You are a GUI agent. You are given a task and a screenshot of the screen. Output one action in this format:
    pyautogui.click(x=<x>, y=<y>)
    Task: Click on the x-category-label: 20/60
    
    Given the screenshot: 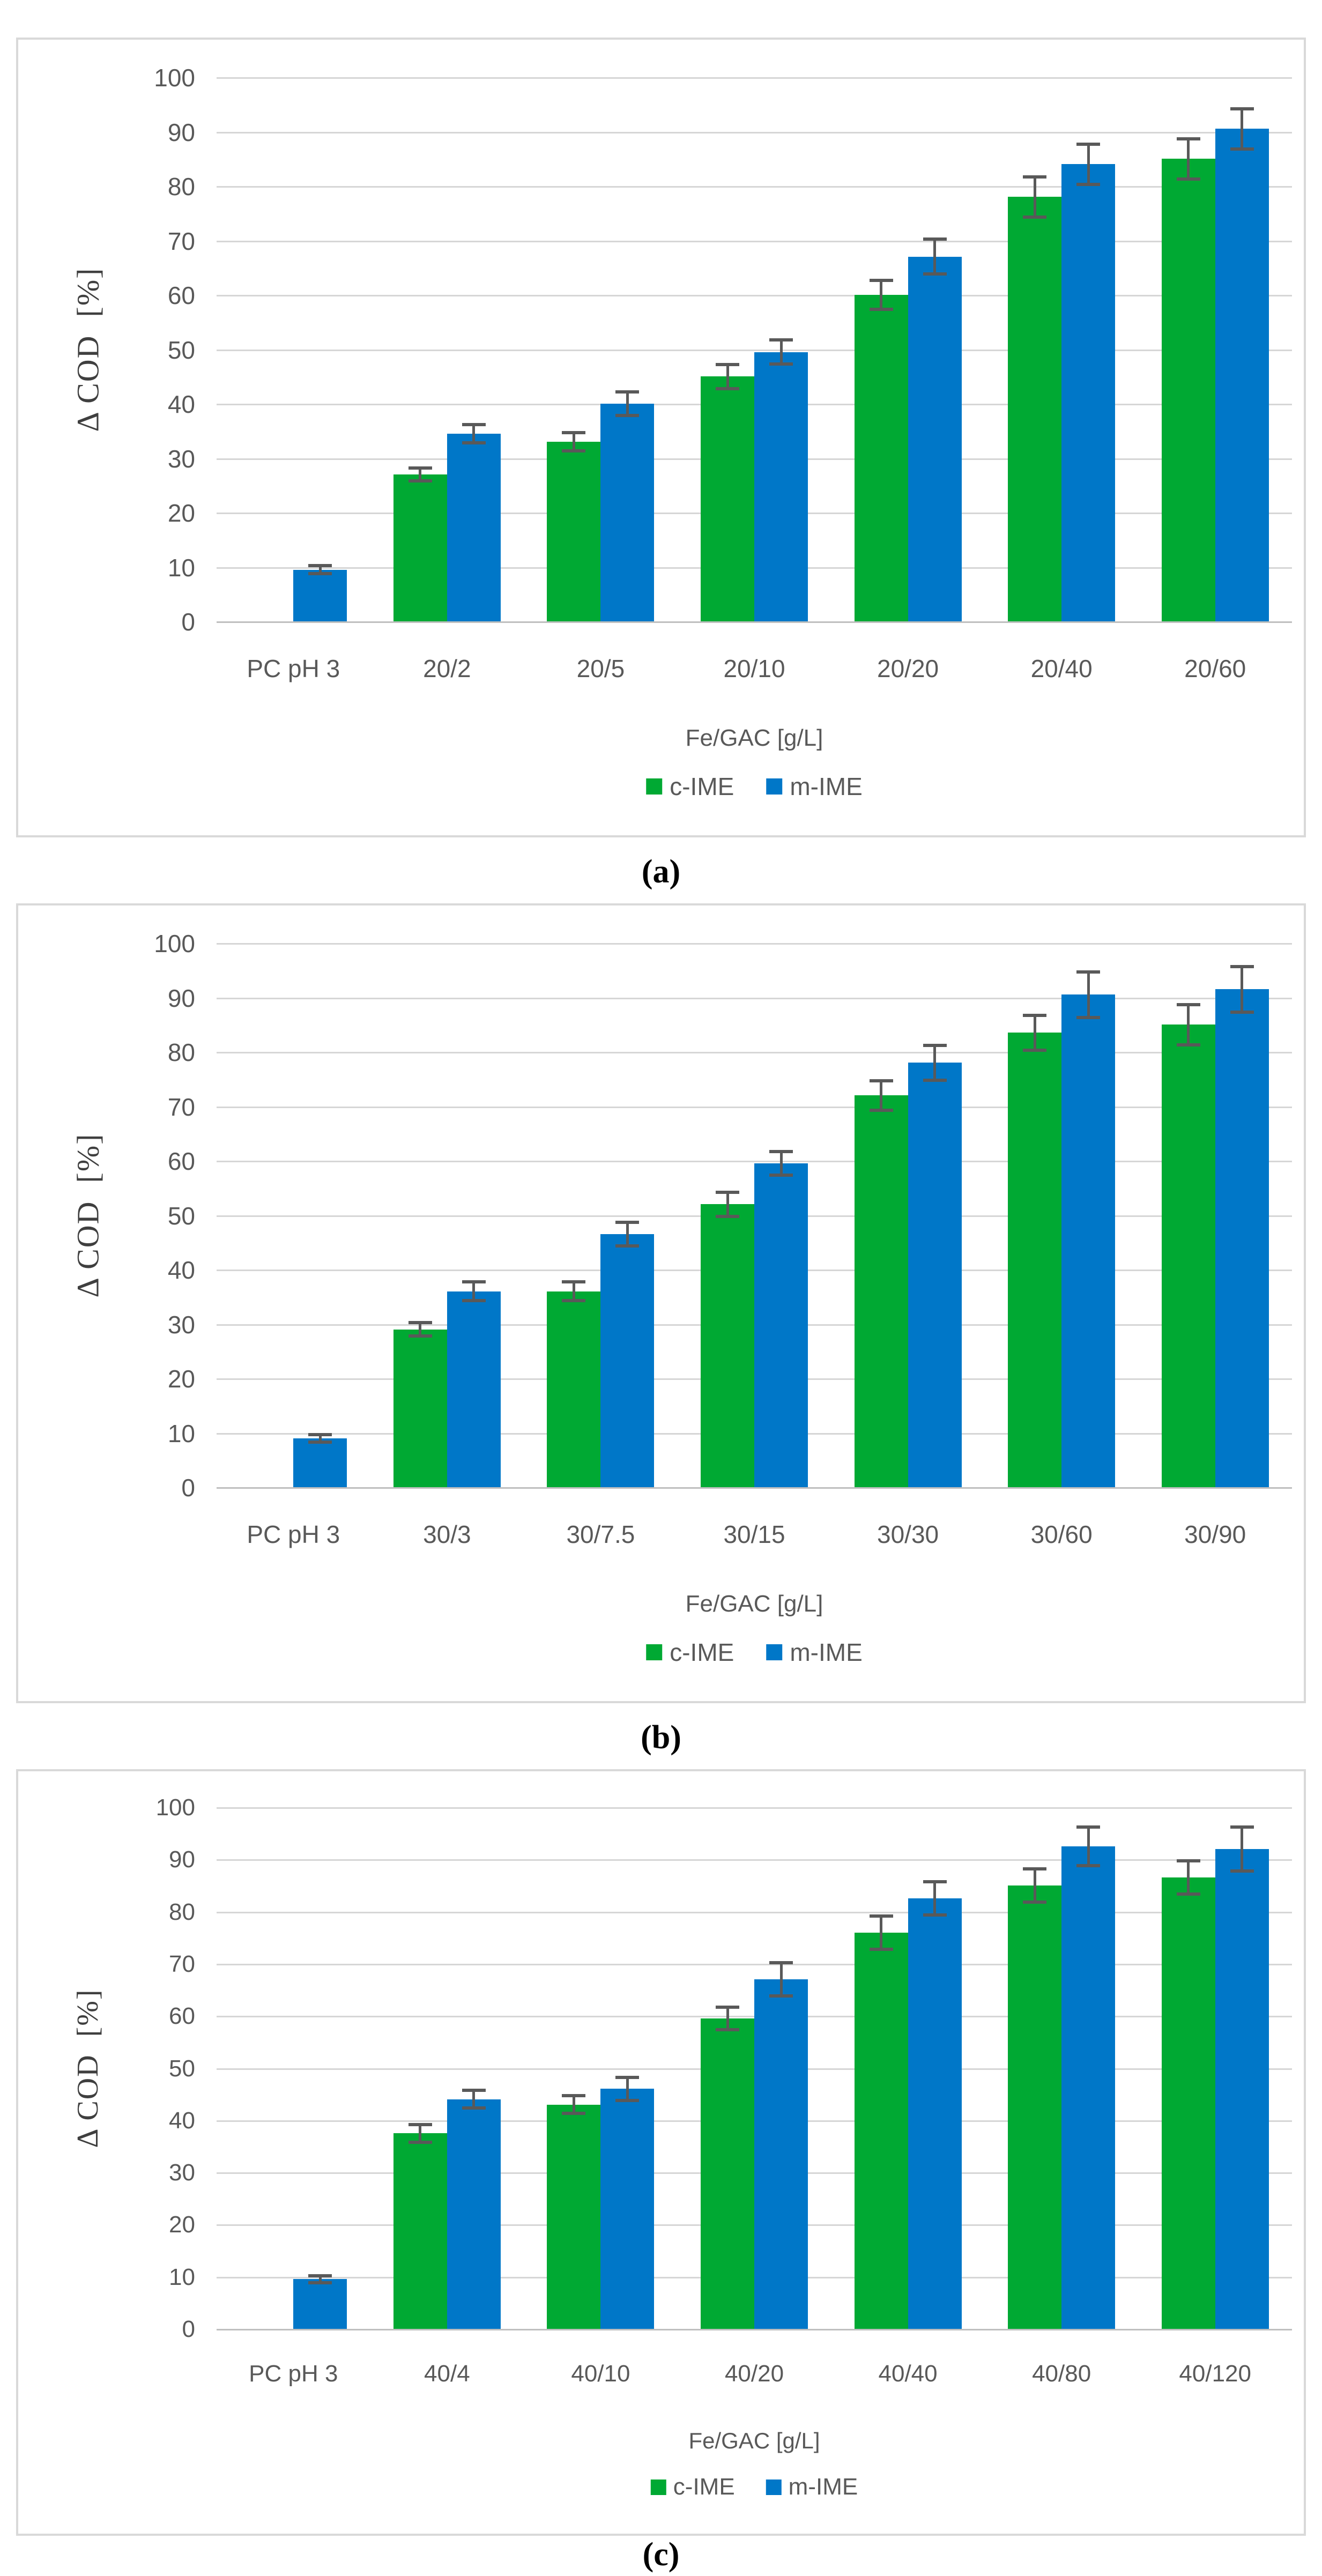 What is the action you would take?
    pyautogui.click(x=1215, y=668)
    